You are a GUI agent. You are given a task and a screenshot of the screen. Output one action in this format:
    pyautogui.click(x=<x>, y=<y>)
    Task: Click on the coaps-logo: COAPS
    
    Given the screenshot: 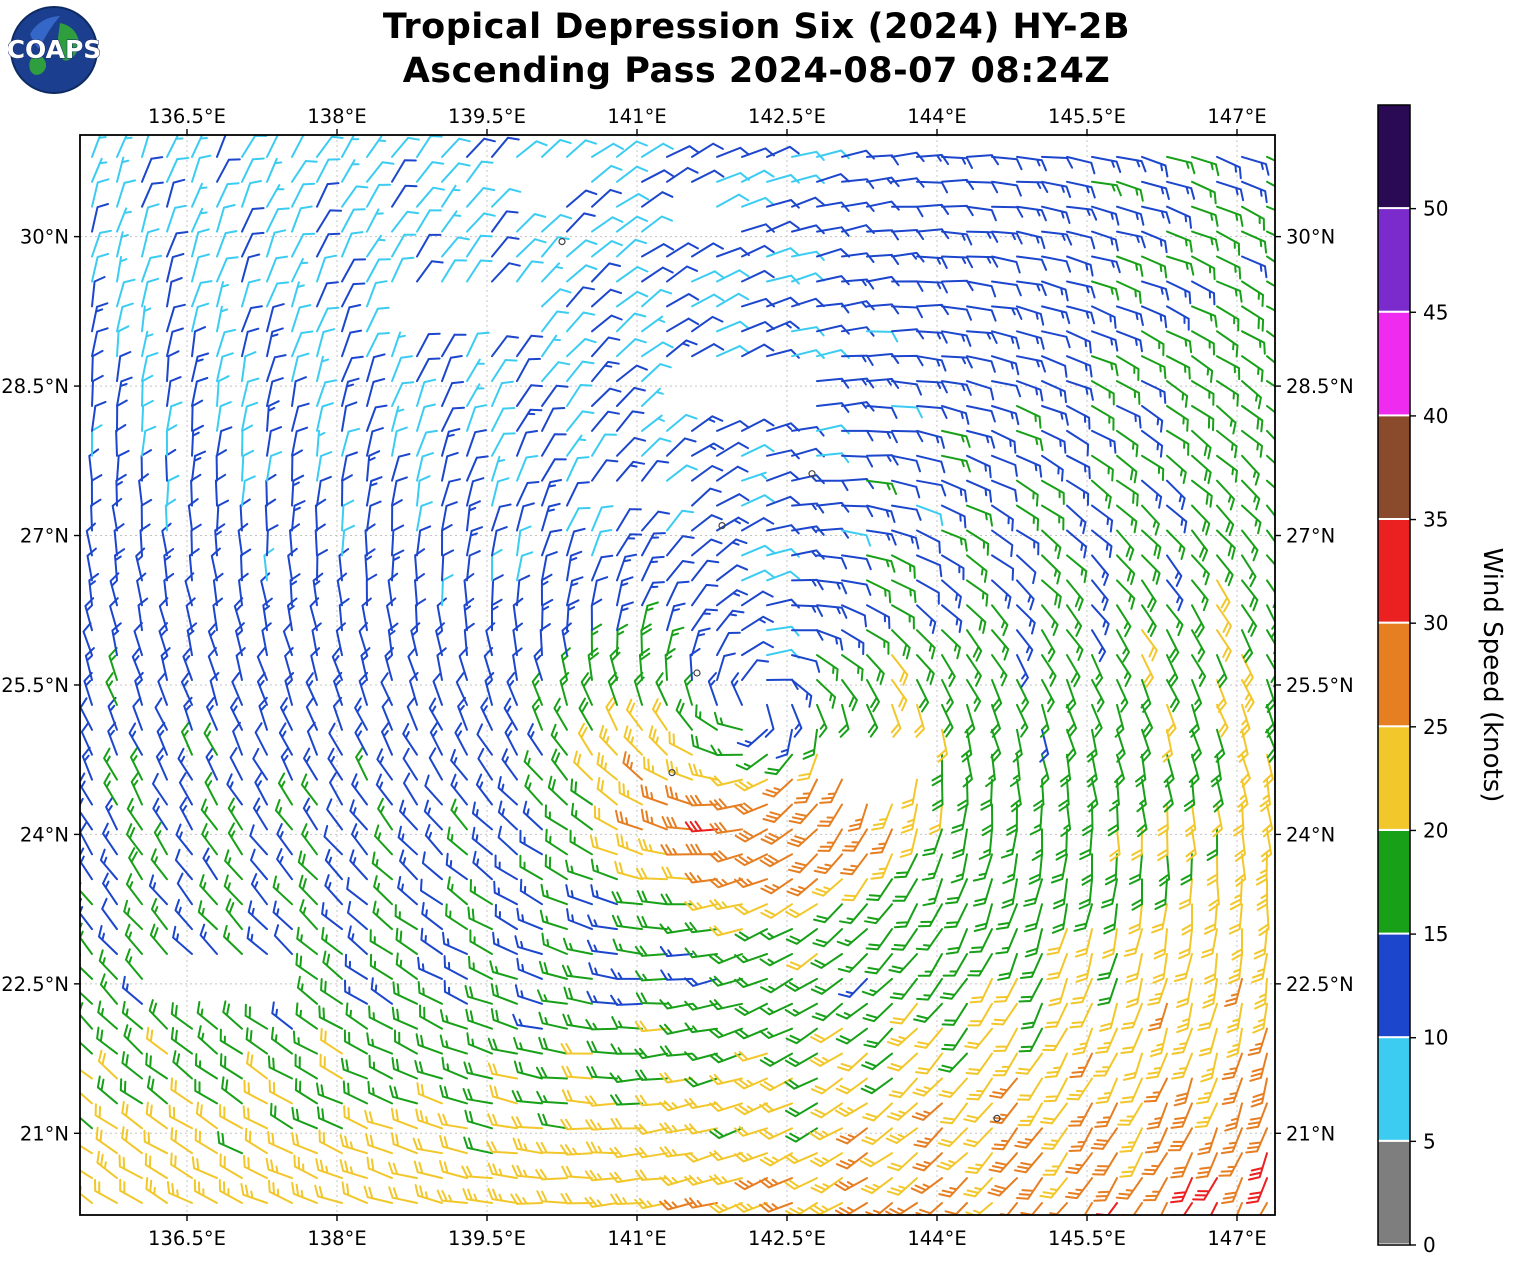 What is the action you would take?
    pyautogui.click(x=54, y=50)
    